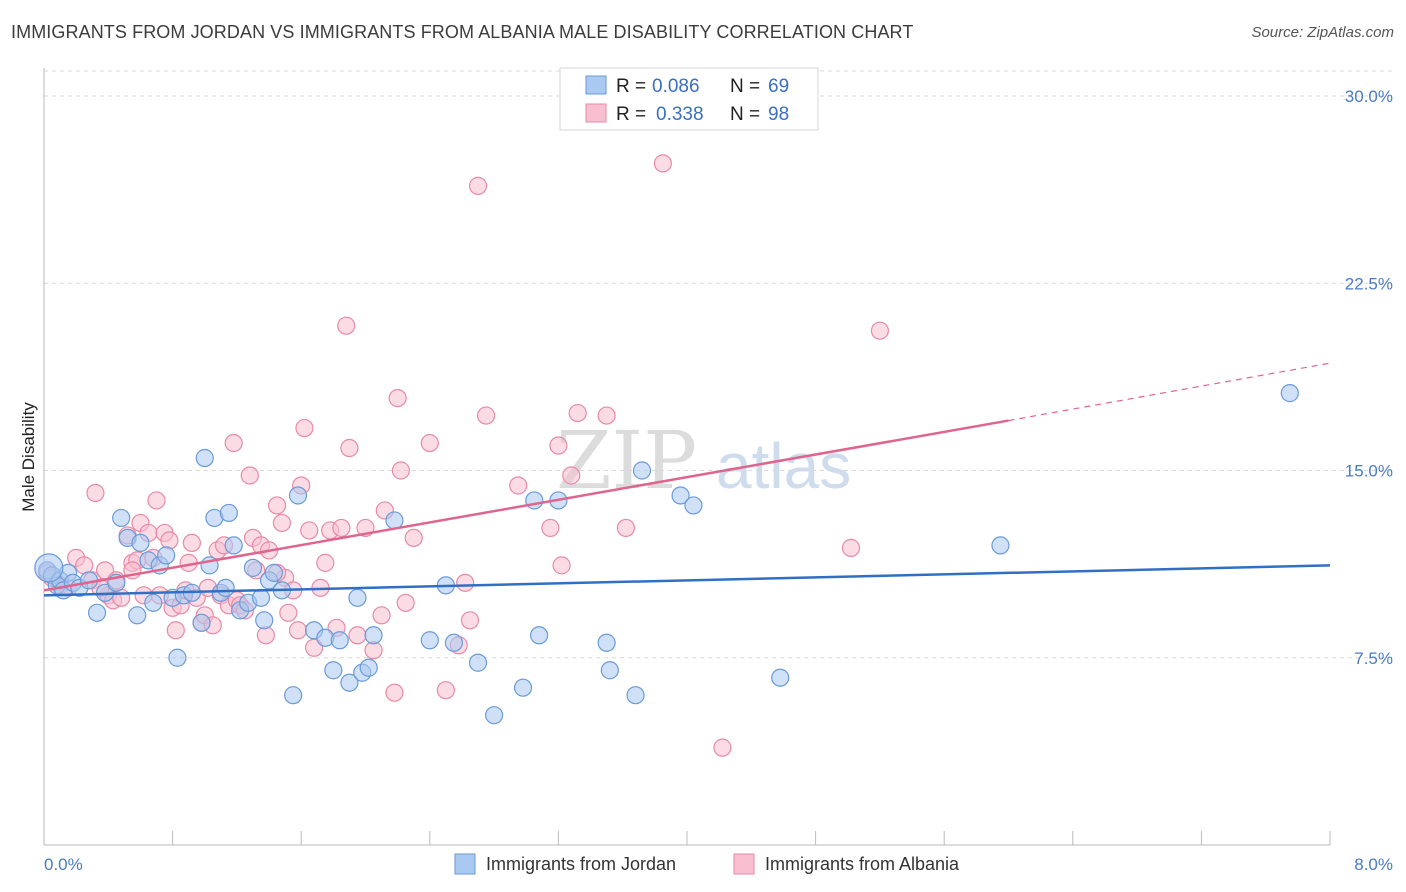 The width and height of the screenshot is (1406, 892). I want to click on jordan-trend-line, so click(687, 580).